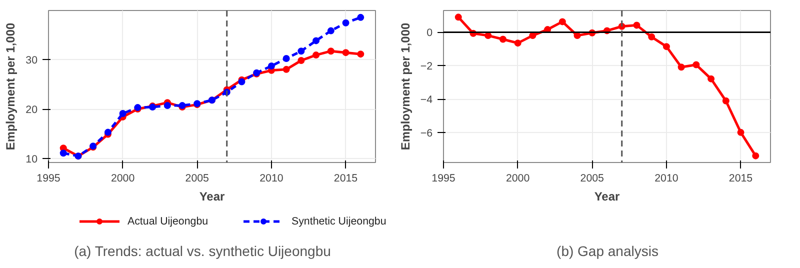 The image size is (800, 268). Describe the element at coordinates (32, 60) in the screenshot. I see `y-tick-label: 30` at that location.